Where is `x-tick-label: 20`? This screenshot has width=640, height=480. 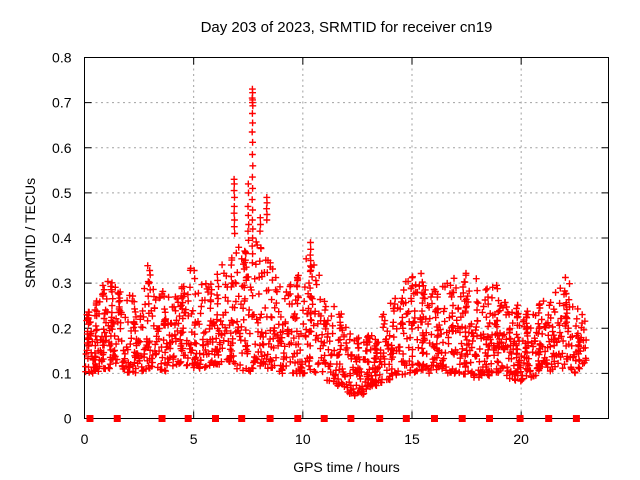
x-tick-label: 20 is located at coordinates (521, 439).